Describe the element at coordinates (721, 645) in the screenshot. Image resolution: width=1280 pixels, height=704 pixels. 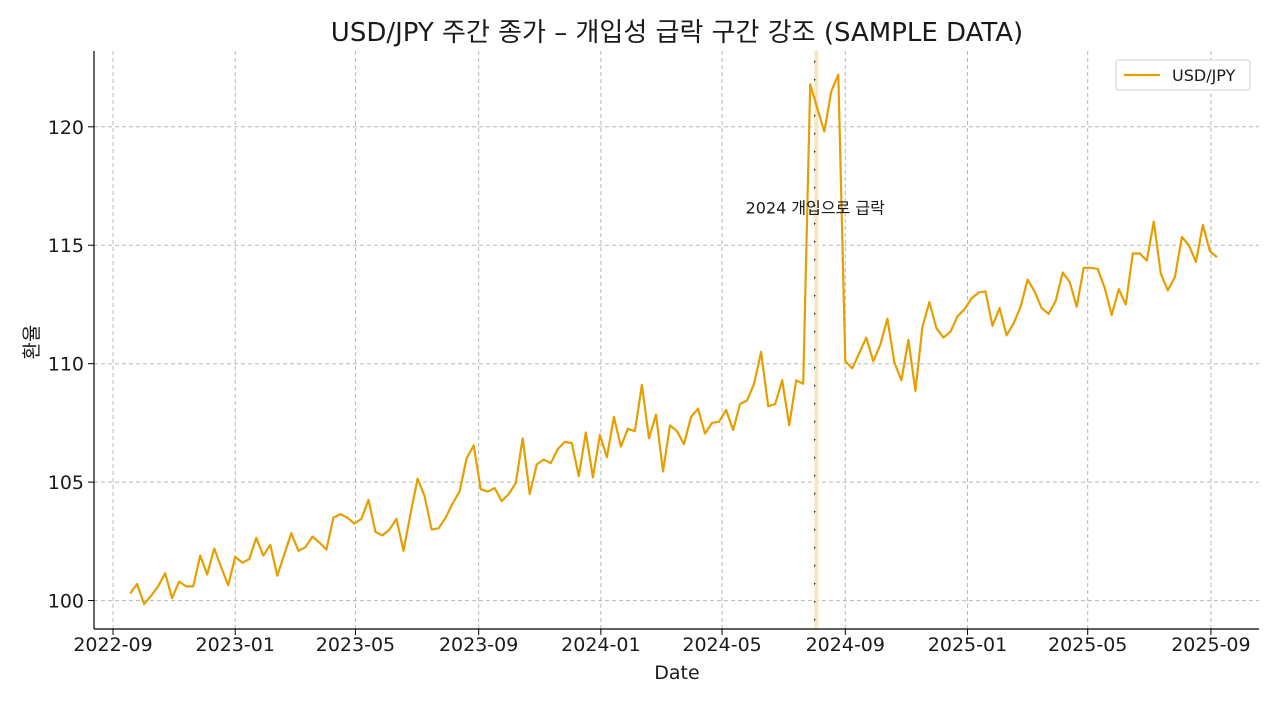
I see `x-tick-label: 2024-05` at that location.